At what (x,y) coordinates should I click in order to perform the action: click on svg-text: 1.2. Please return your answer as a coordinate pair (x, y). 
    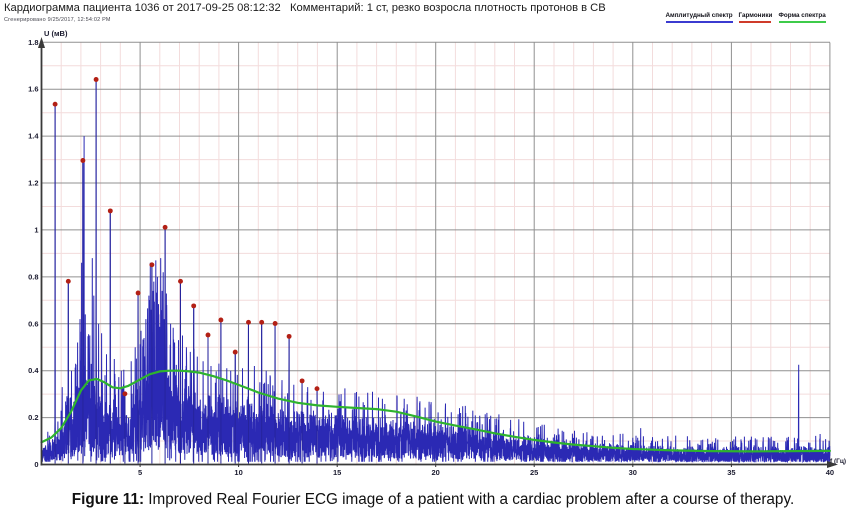
    Looking at the image, I should click on (33, 183).